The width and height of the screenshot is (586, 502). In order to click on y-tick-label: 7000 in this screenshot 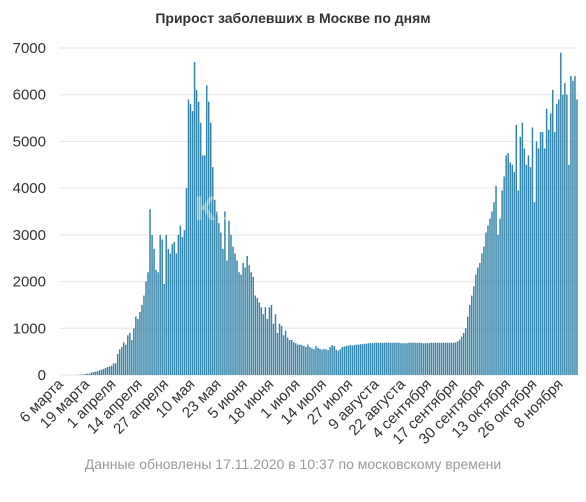, I will do `click(29, 48)`.